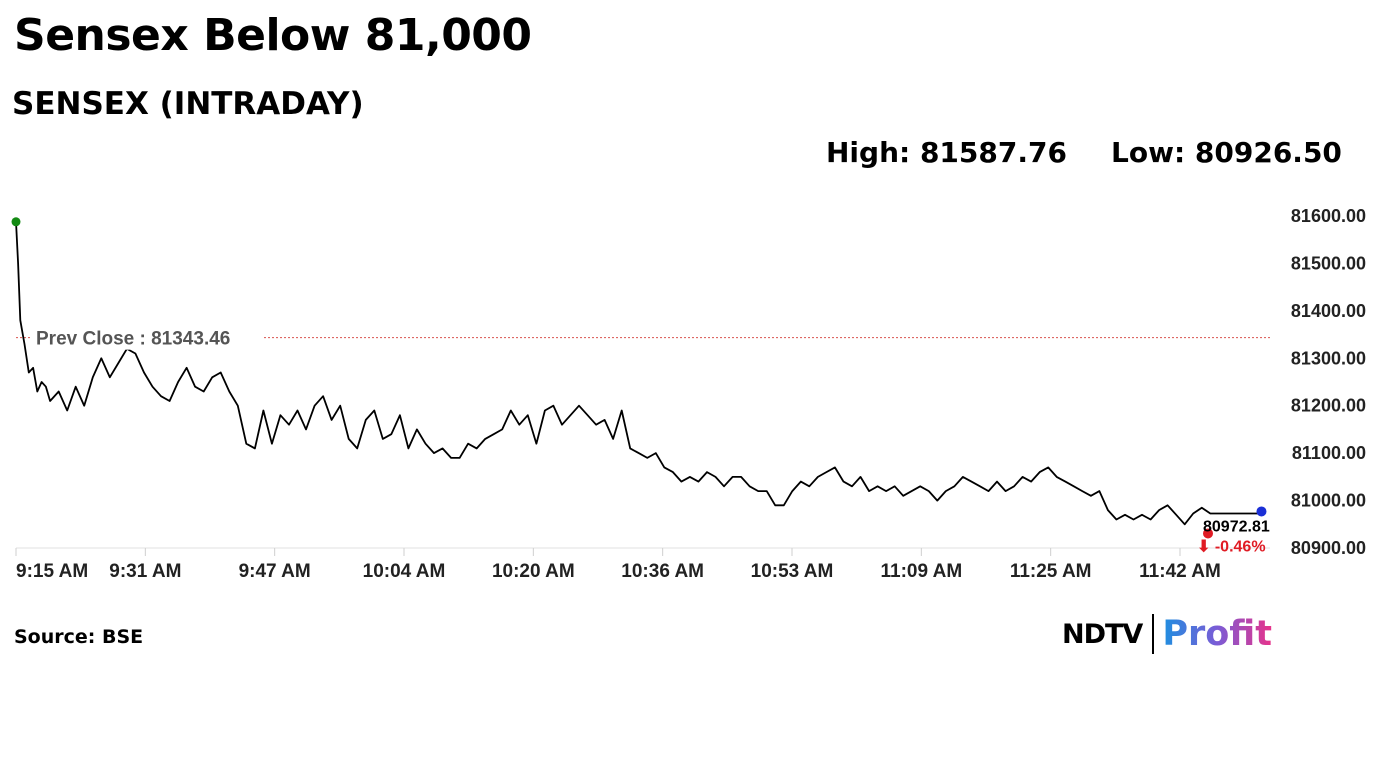  I want to click on logo-profit-text: Profit, so click(1217, 634).